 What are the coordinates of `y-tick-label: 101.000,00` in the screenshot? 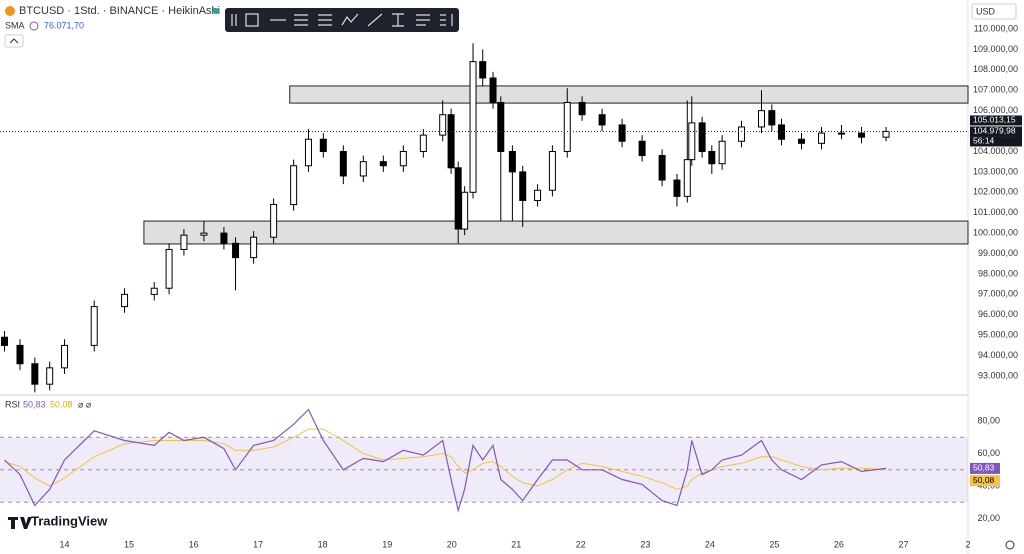 It's located at (995, 212).